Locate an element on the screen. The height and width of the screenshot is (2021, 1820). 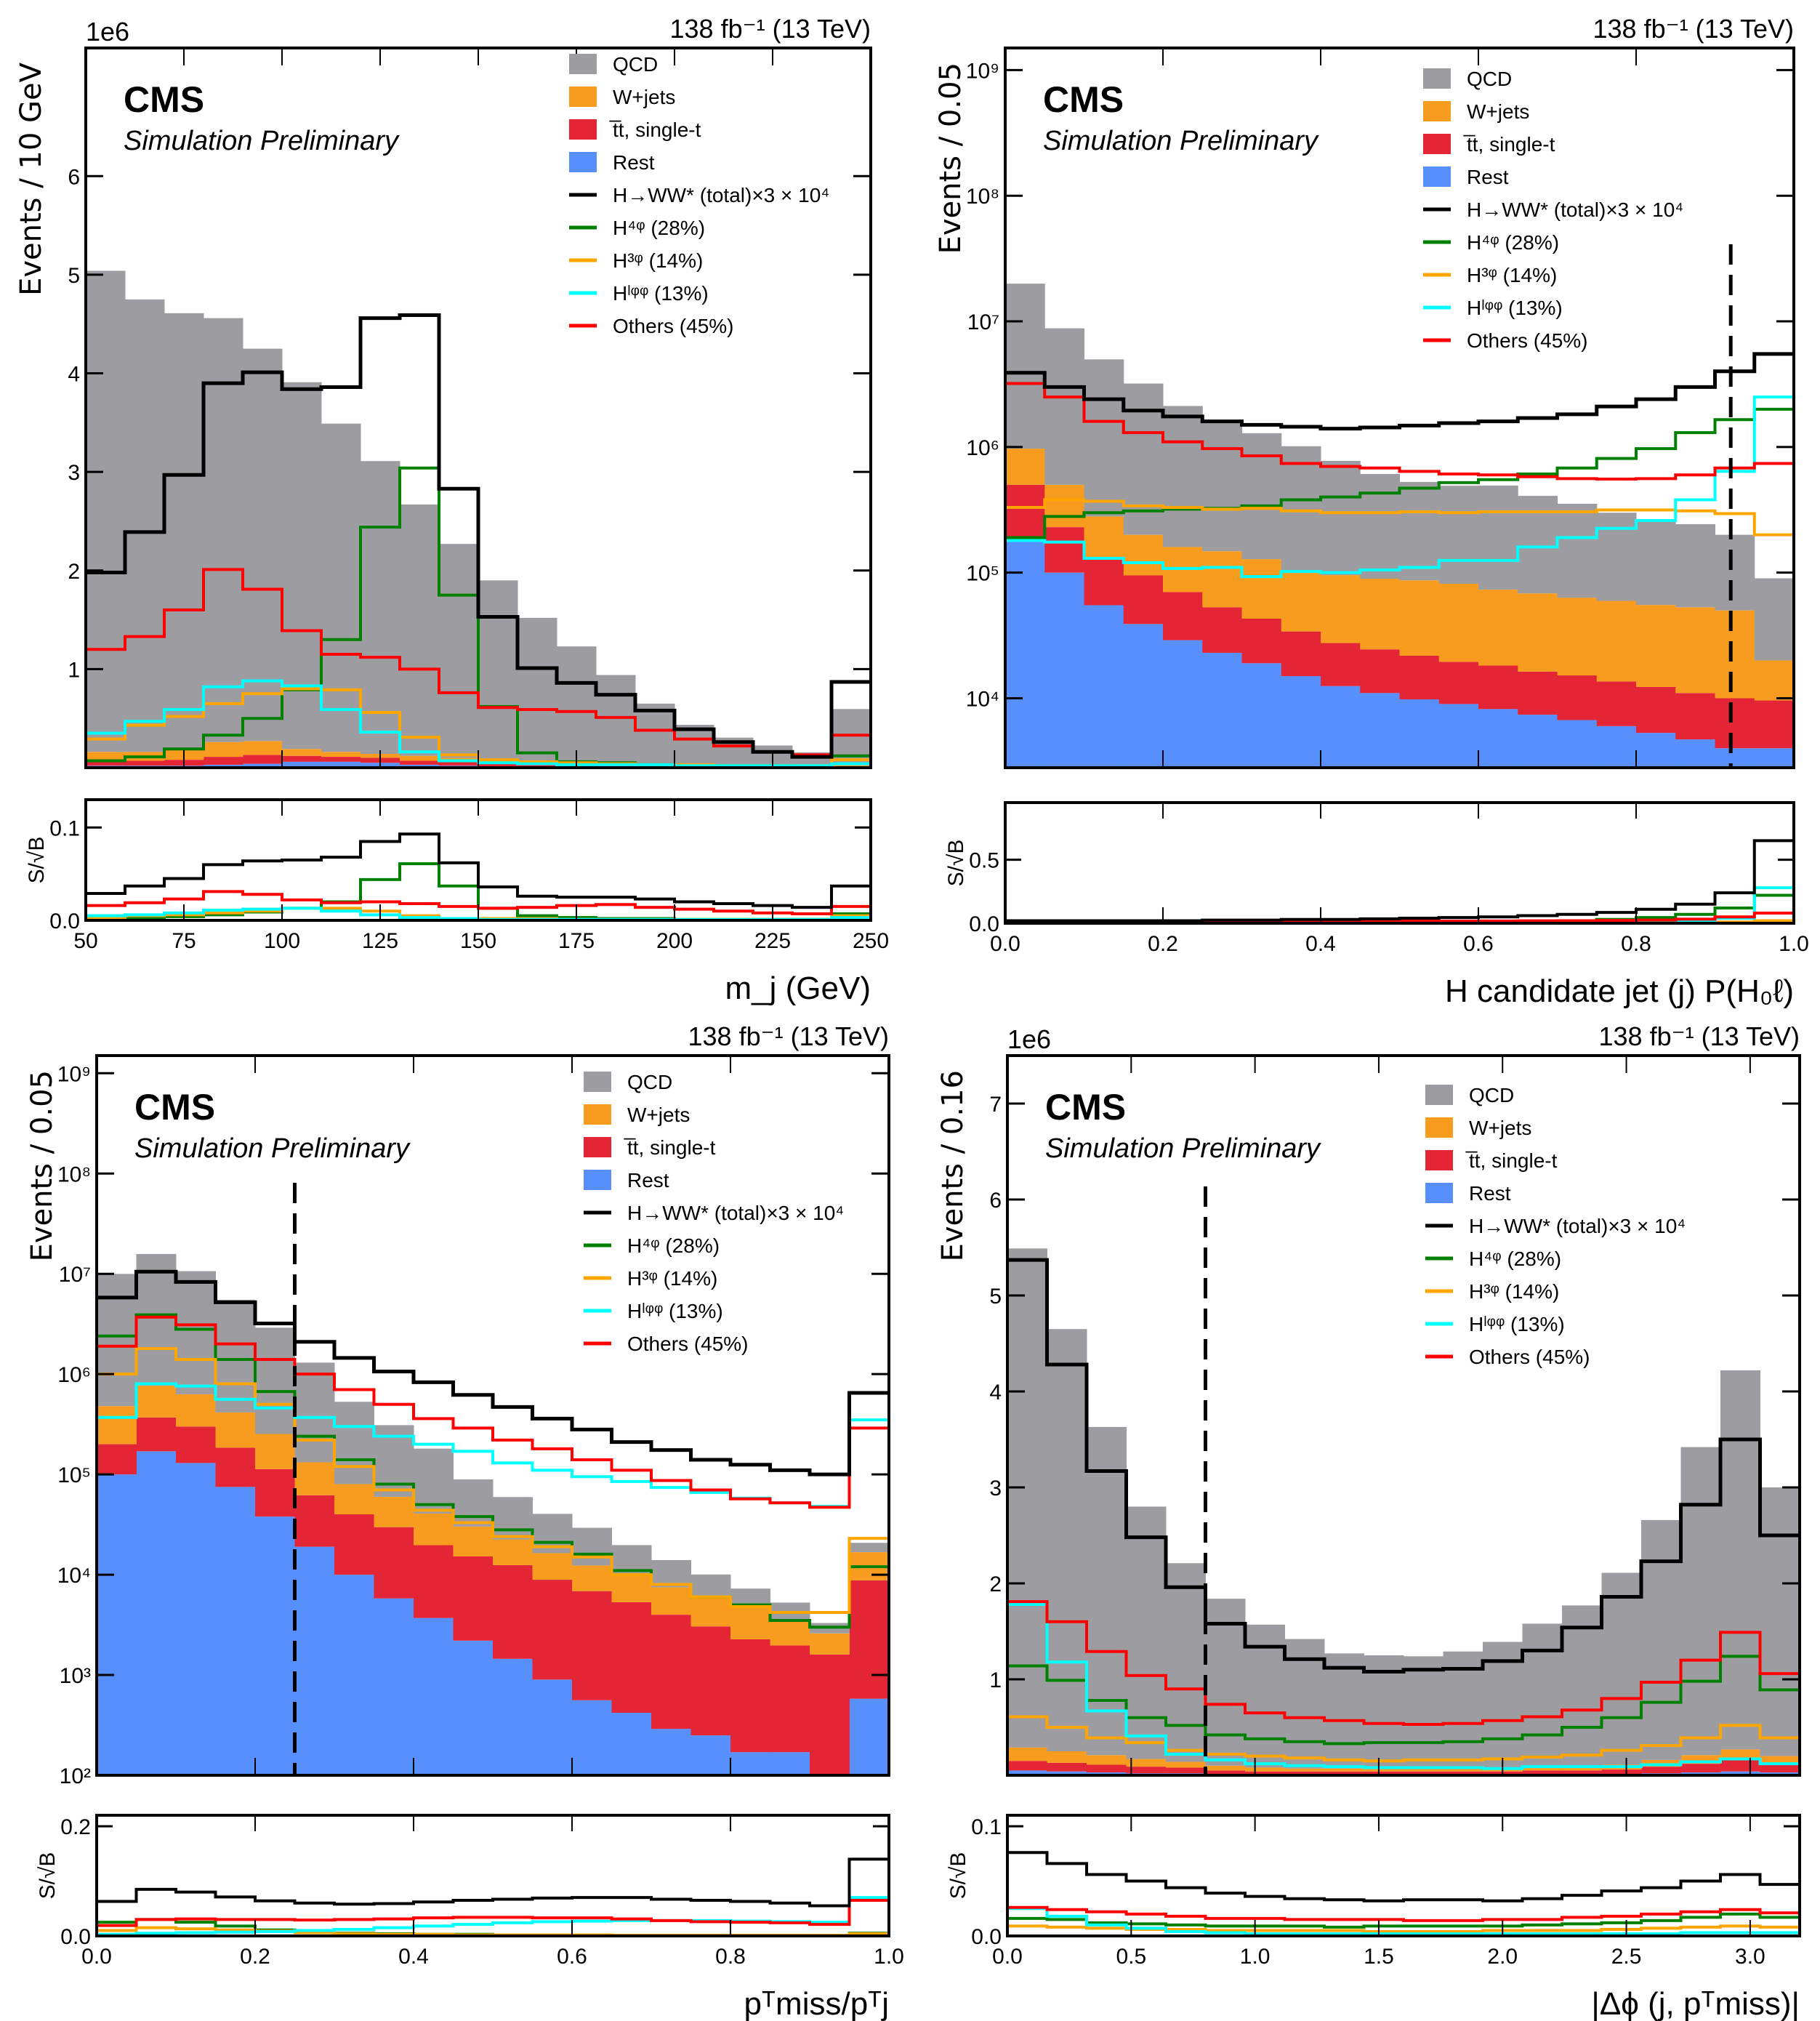
x-tick-label: 0.6 is located at coordinates (572, 1957).